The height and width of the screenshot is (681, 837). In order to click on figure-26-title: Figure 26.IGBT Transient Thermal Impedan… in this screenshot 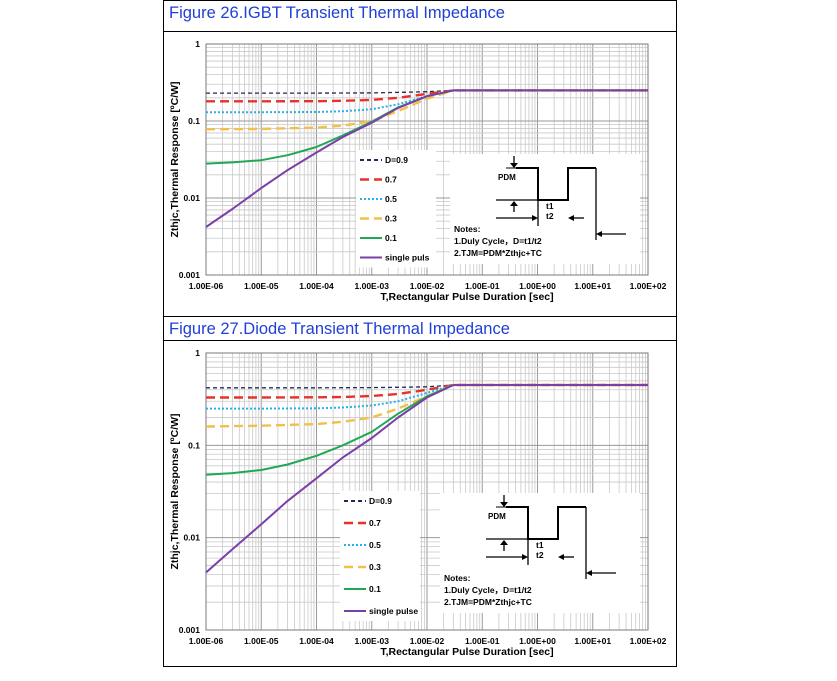, I will do `click(337, 13)`.